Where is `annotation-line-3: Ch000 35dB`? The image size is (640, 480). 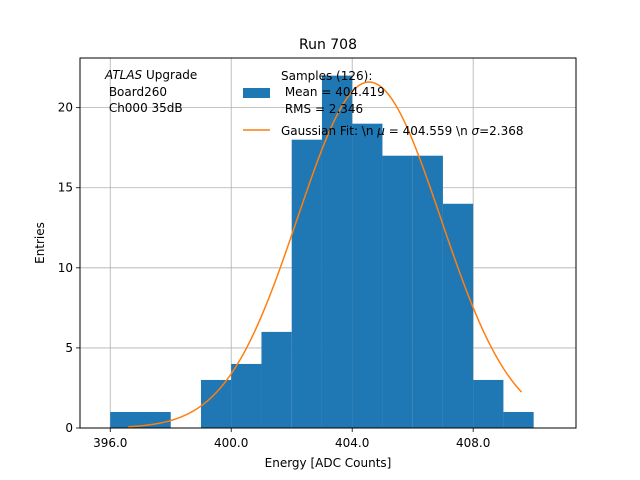 annotation-line-3: Ch000 35dB is located at coordinates (144, 108).